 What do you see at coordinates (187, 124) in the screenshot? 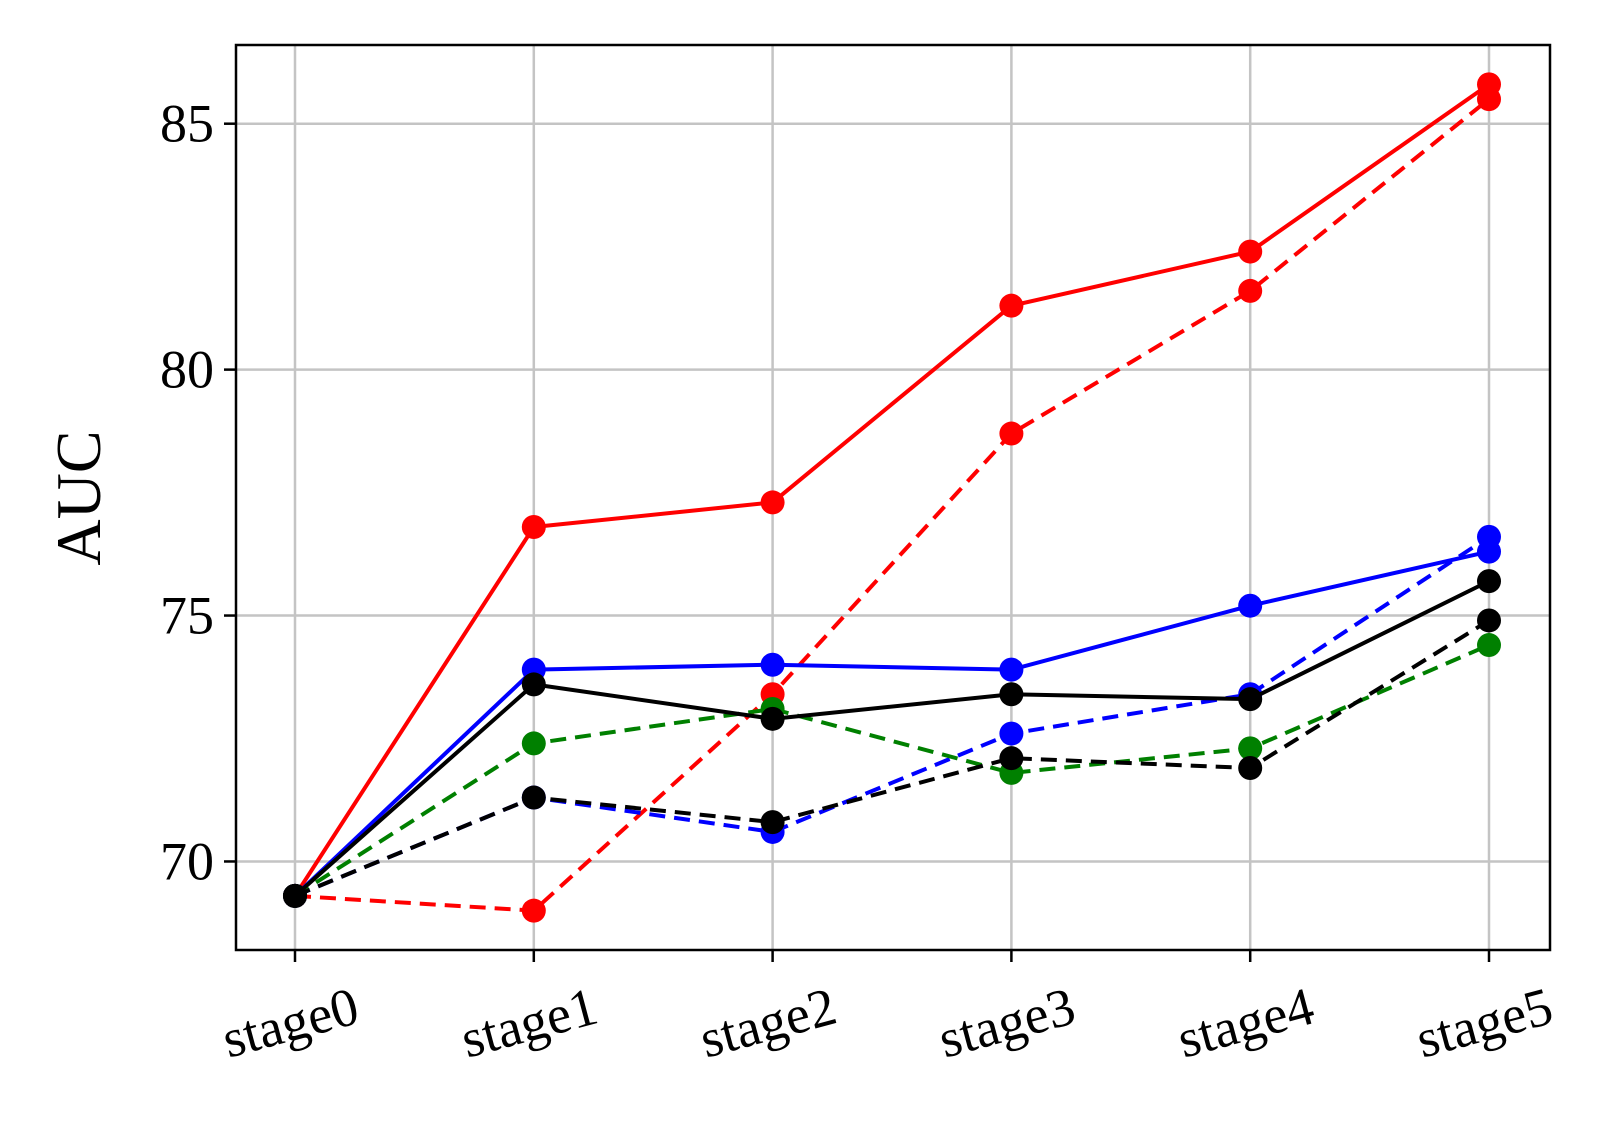
I see `y-tick-label: 85` at bounding box center [187, 124].